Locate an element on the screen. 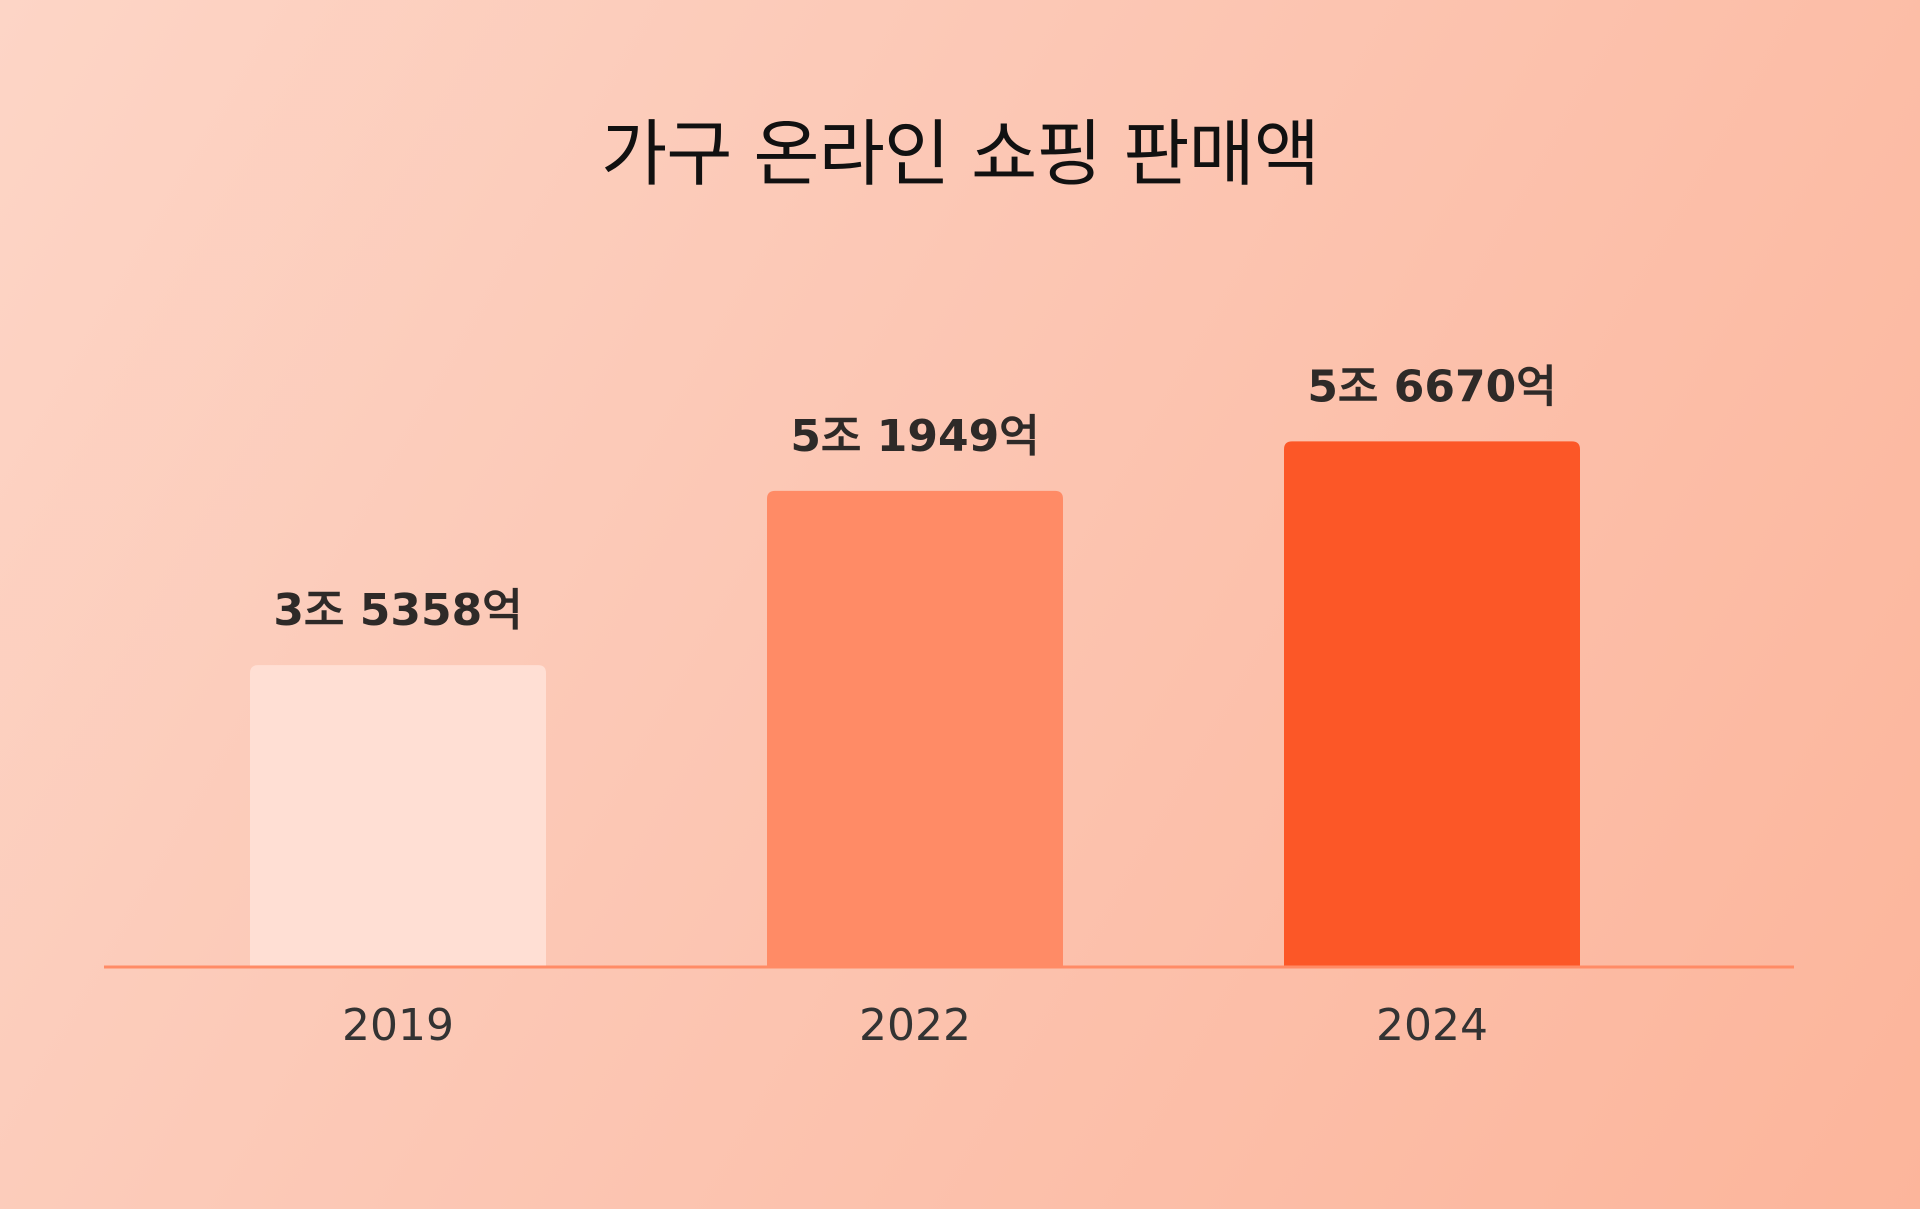 This screenshot has height=1209, width=1920. chart-title: 가구 온라인 쇼핑 판매액 is located at coordinates (960, 154).